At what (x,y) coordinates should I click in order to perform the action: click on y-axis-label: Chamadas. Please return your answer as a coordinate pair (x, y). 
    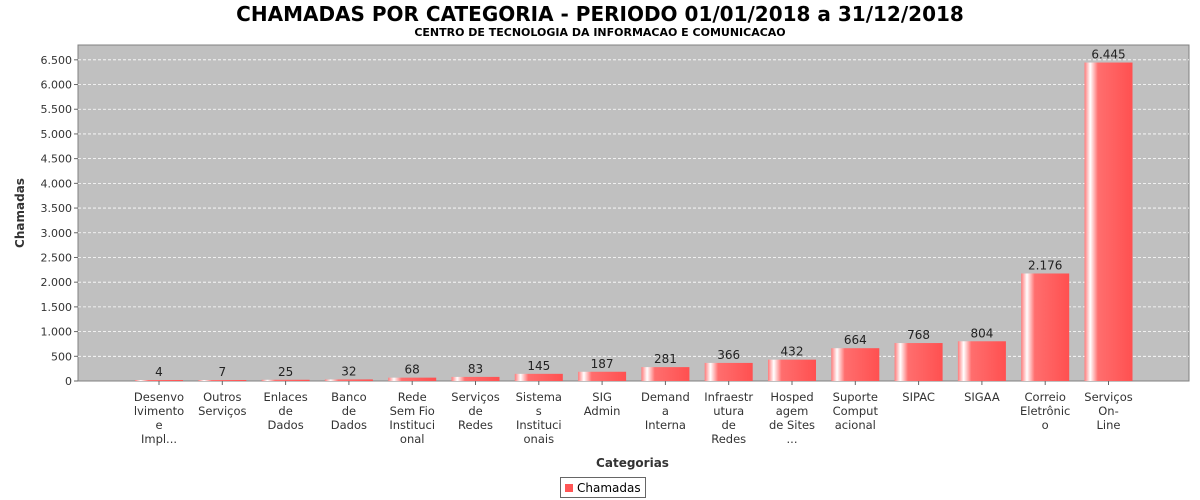
    Looking at the image, I should click on (20, 213).